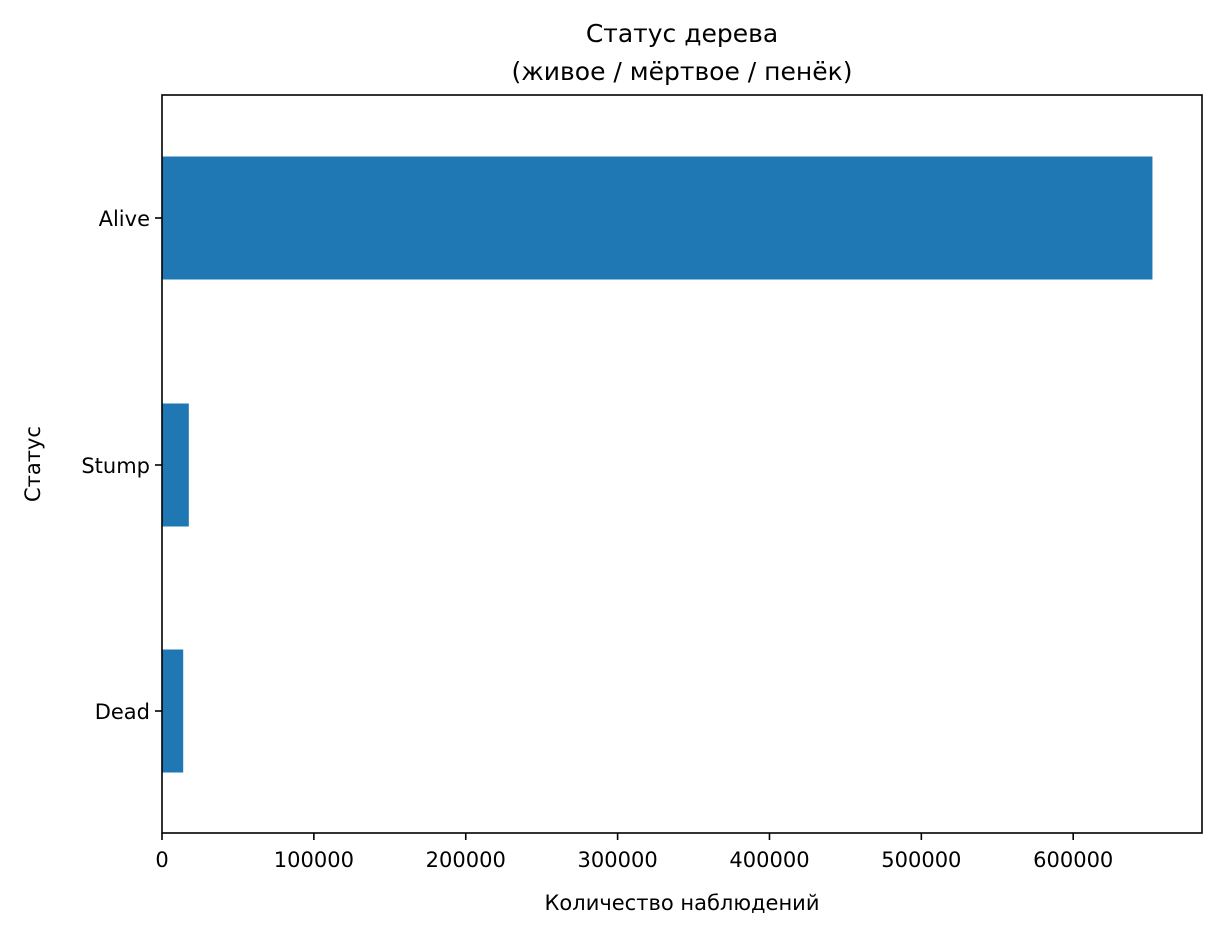 The height and width of the screenshot is (939, 1222). Describe the element at coordinates (175, 465) in the screenshot. I see `bar-stump` at that location.